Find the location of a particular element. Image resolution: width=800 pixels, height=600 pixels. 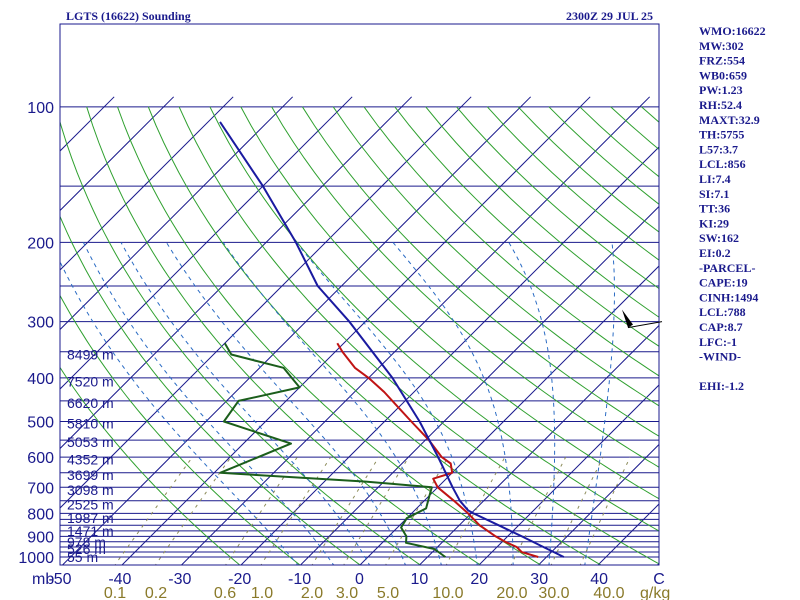

pressure-tick-label: 300 is located at coordinates (40, 323).